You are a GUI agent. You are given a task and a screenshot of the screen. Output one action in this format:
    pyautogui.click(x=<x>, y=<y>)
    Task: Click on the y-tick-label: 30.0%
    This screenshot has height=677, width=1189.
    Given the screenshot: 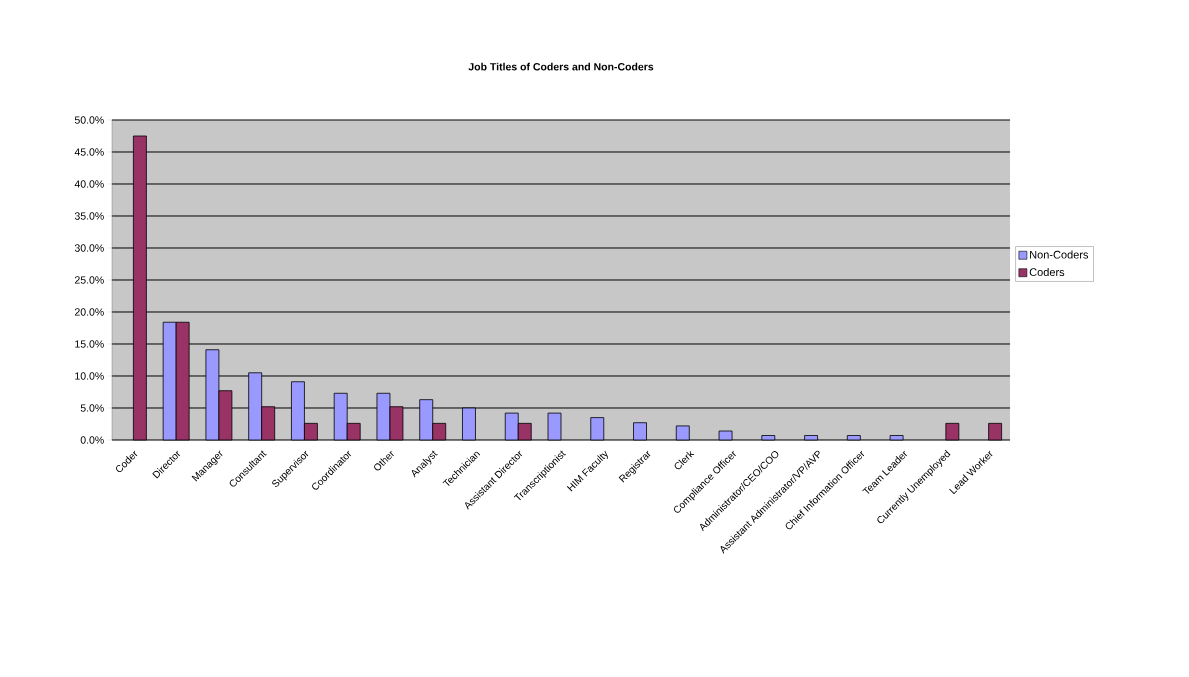 What is the action you would take?
    pyautogui.click(x=89, y=248)
    